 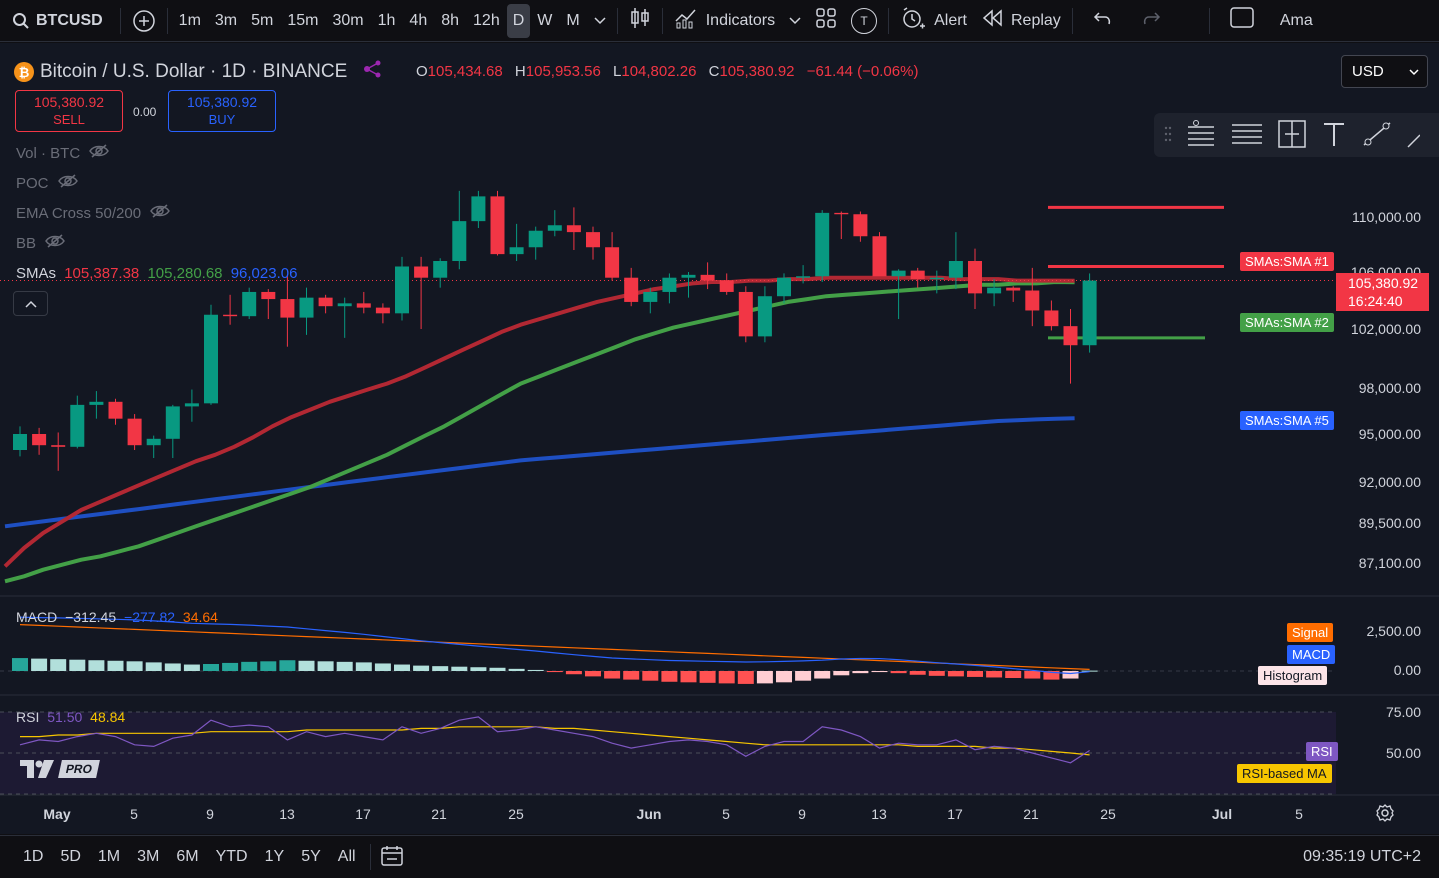 I want to click on gear-icon, so click(x=1385, y=815).